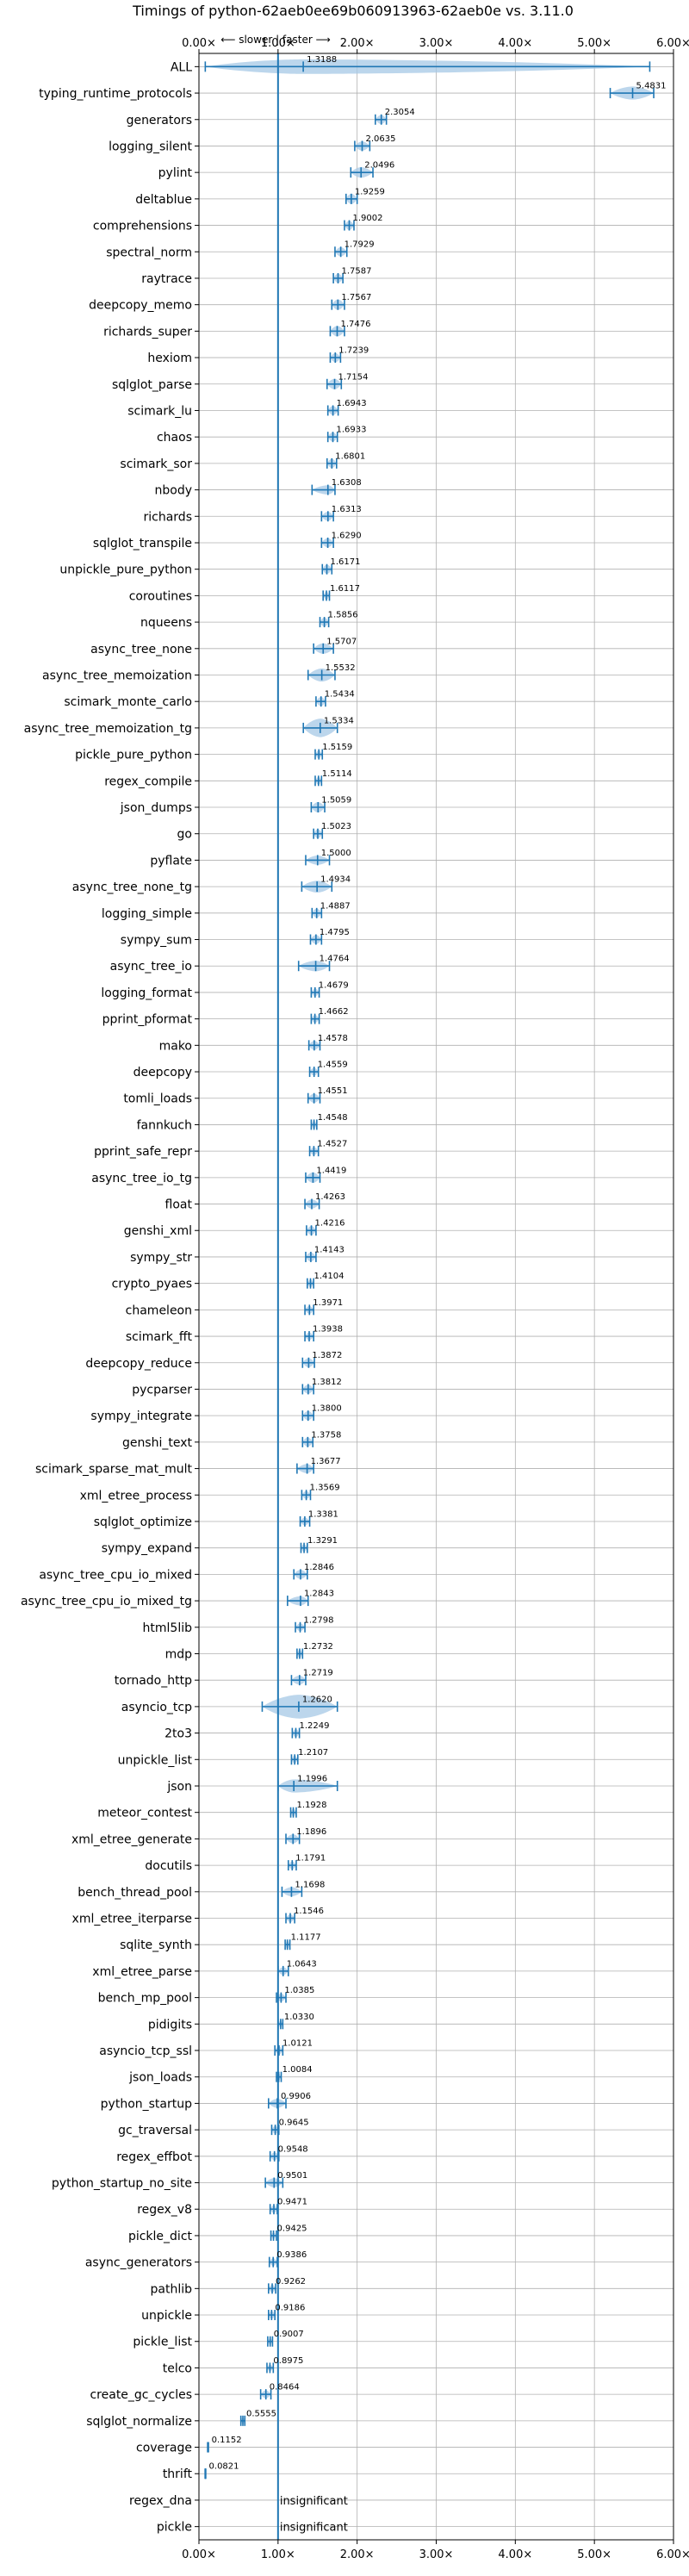 This screenshot has height=2576, width=689. Describe the element at coordinates (337, 774) in the screenshot. I see `value-label: 1.5114` at that location.